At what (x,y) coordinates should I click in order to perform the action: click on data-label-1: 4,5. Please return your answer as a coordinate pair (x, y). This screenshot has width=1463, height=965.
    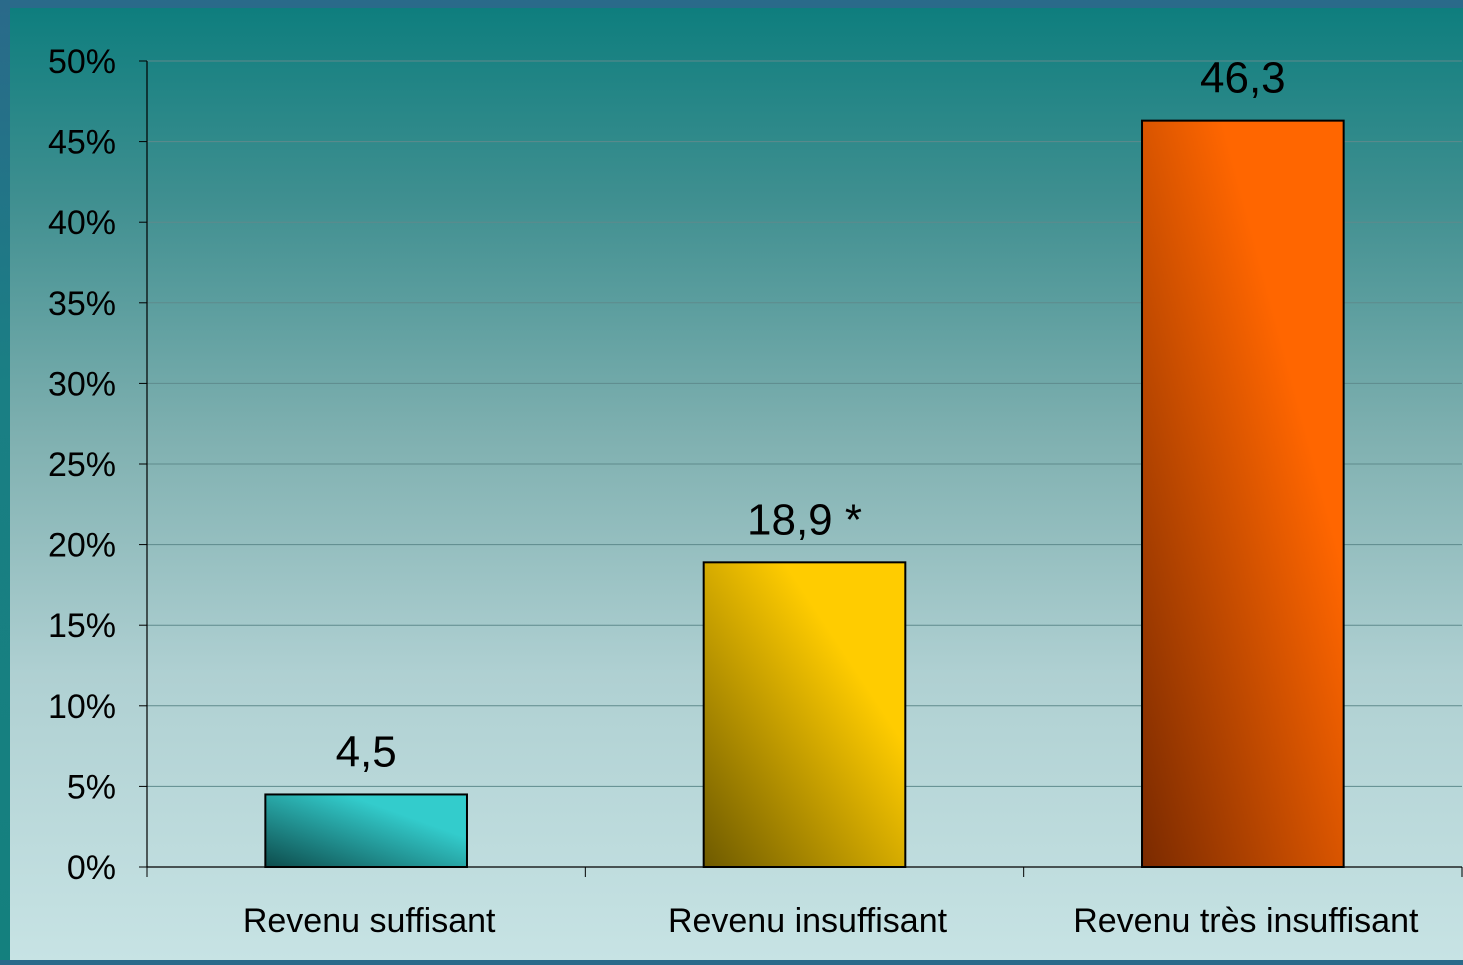
    Looking at the image, I should click on (366, 751).